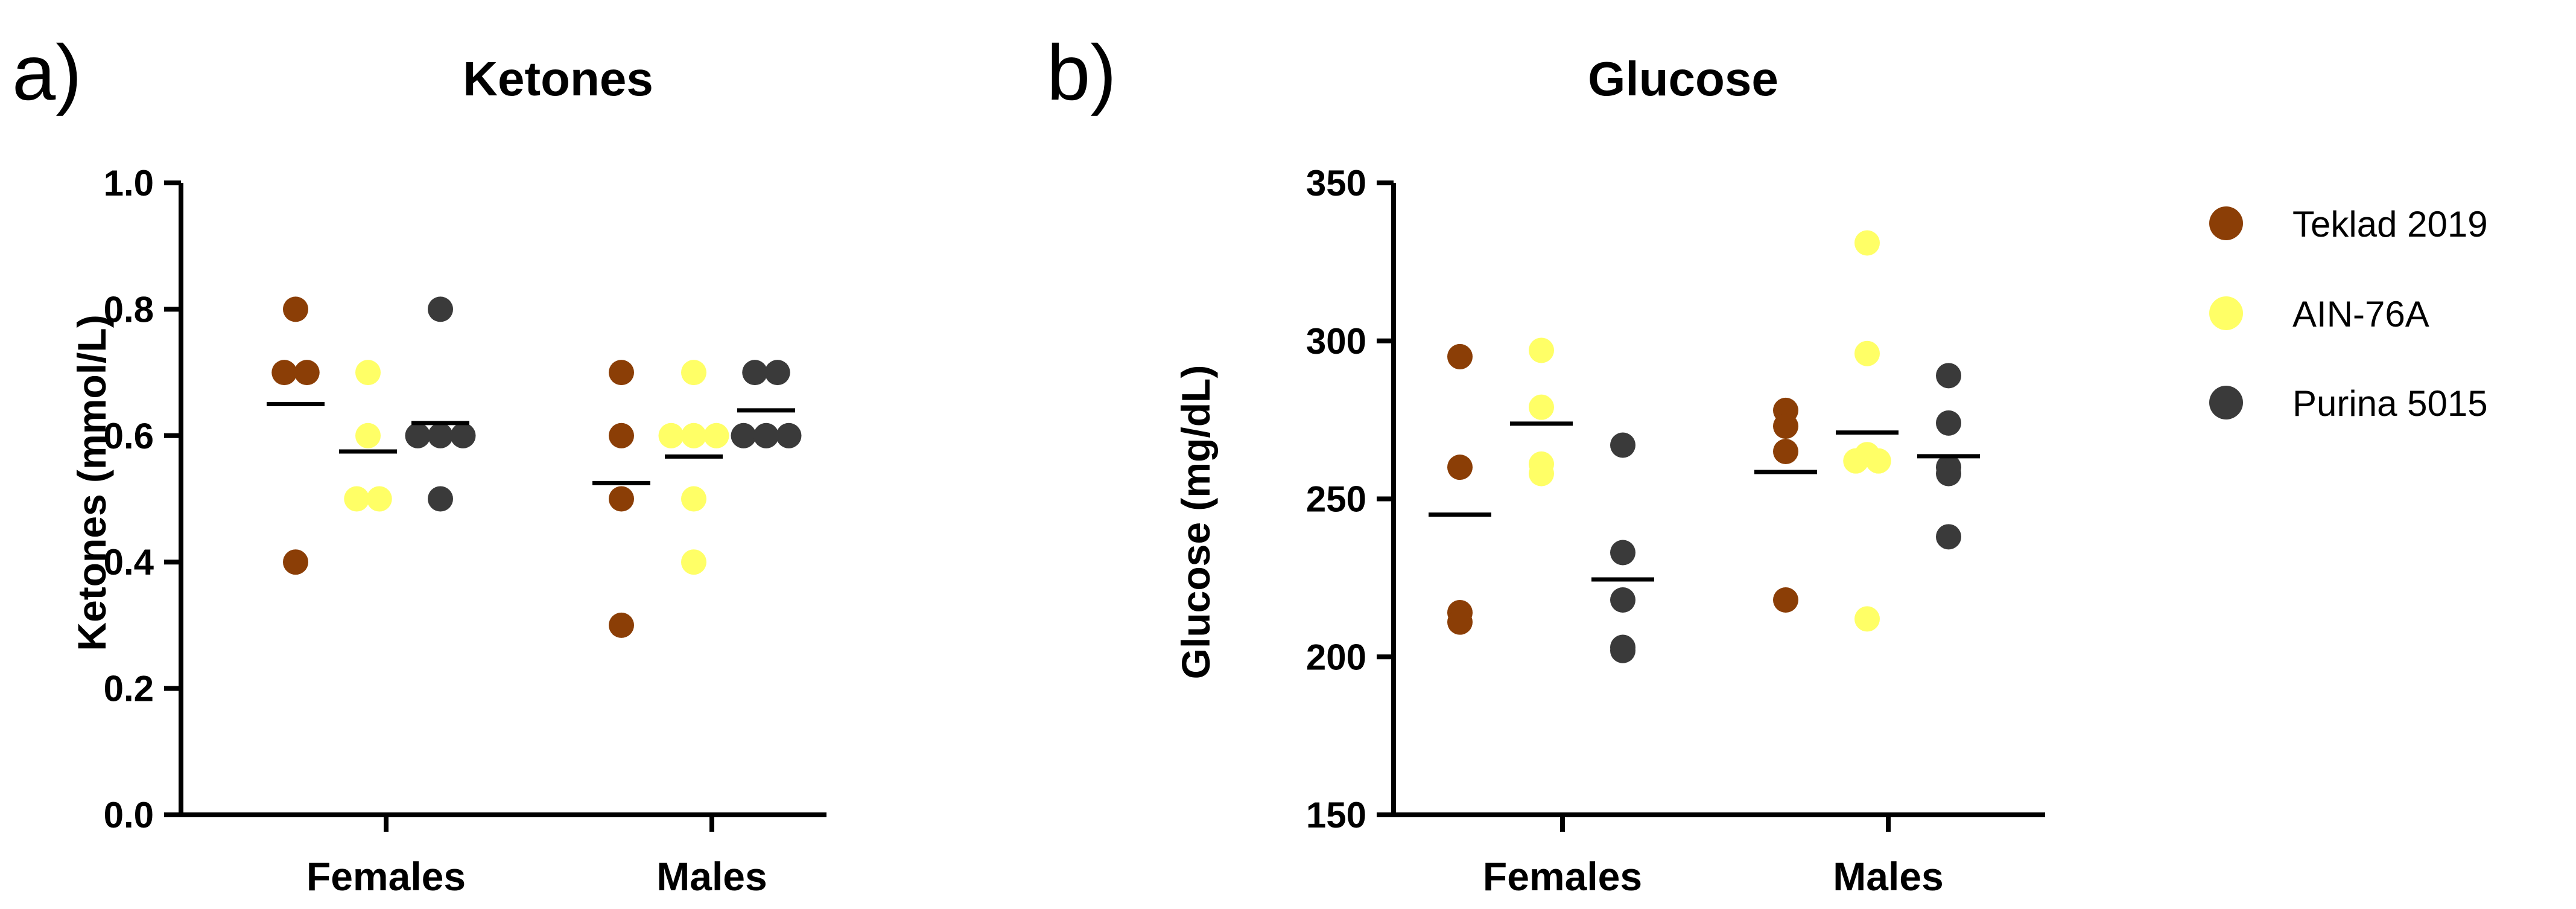 The image size is (2576, 909). What do you see at coordinates (2226, 223) in the screenshot?
I see `legend-marker-teklad-2019` at bounding box center [2226, 223].